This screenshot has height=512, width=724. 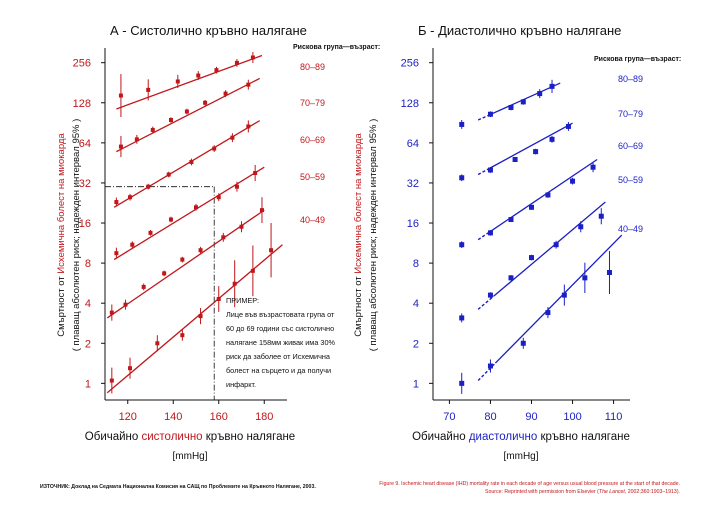 What do you see at coordinates (264, 417) in the screenshot?
I see `systolic-x-tick-label: 180` at bounding box center [264, 417].